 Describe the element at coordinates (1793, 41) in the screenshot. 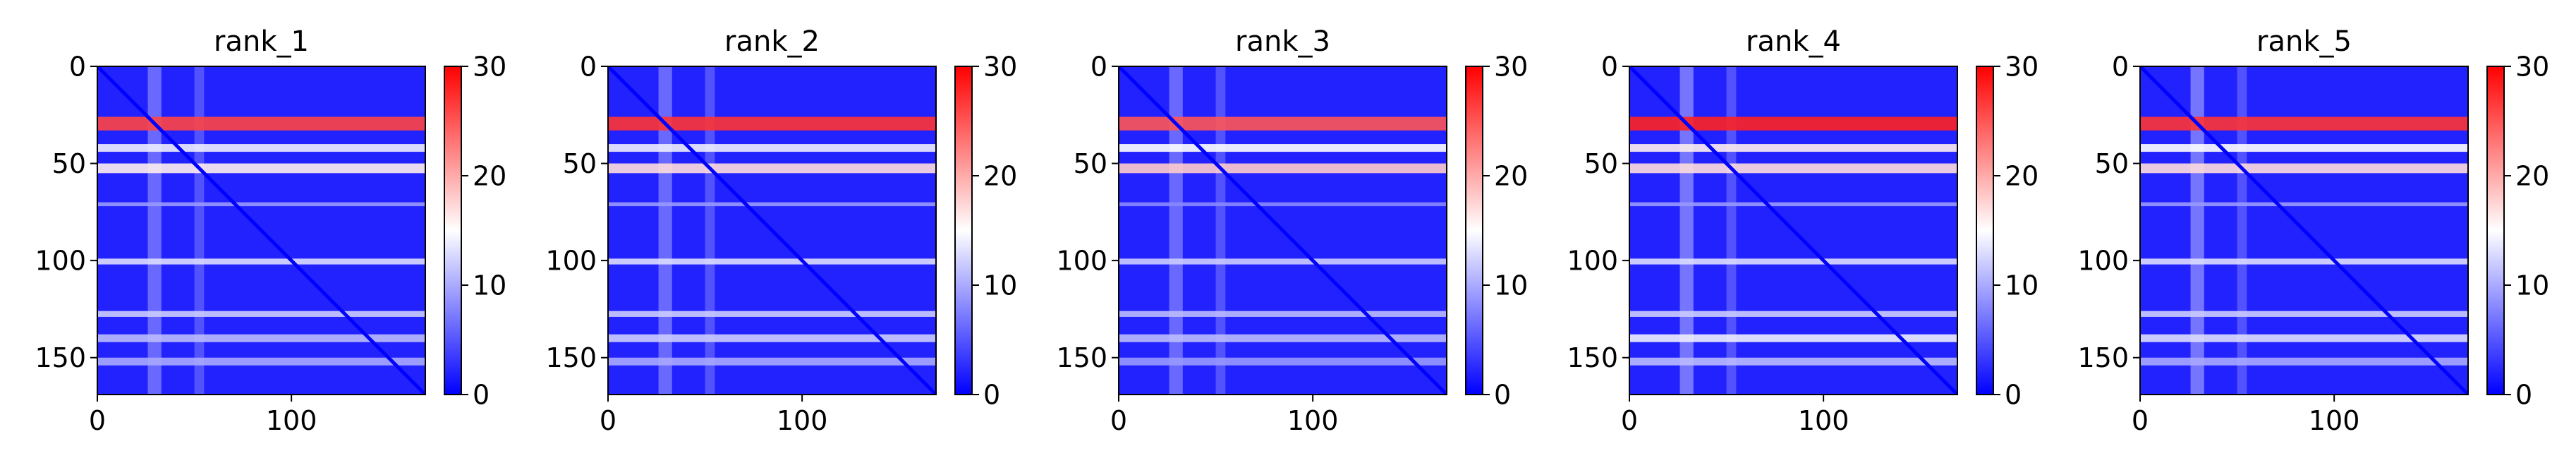

I see `panel-title: rank_4` at that location.